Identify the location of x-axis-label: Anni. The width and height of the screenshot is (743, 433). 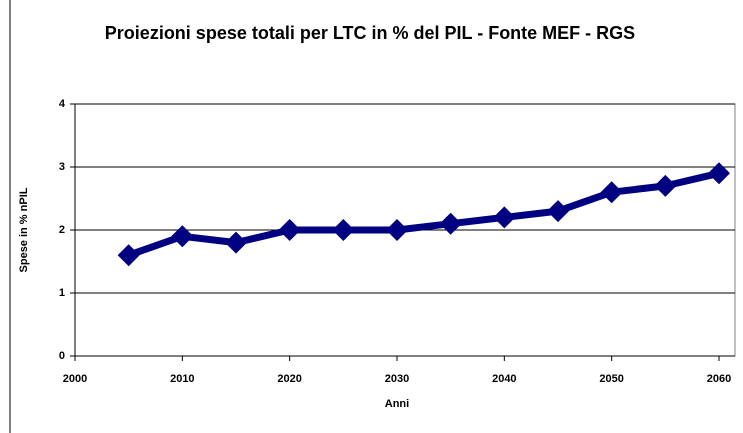
(397, 404).